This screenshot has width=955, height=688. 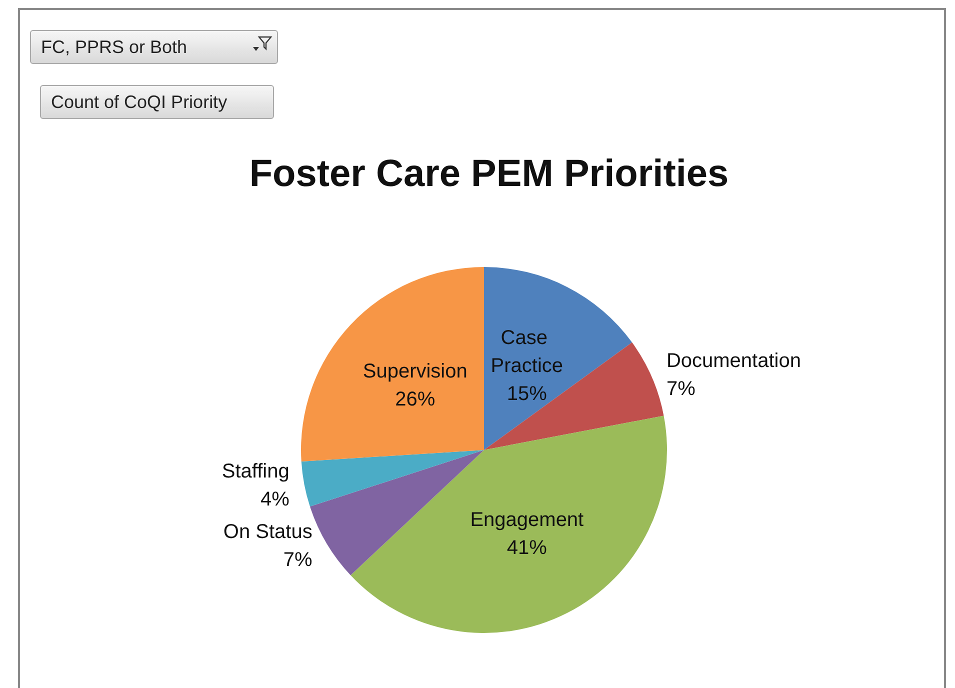 What do you see at coordinates (415, 399) in the screenshot?
I see `data-label: 26%` at bounding box center [415, 399].